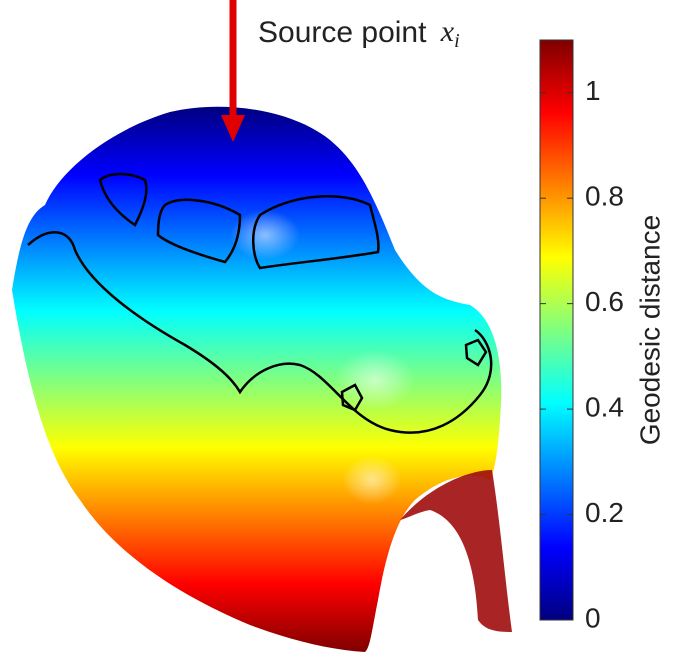  I want to click on tick-label: 1, so click(593, 90).